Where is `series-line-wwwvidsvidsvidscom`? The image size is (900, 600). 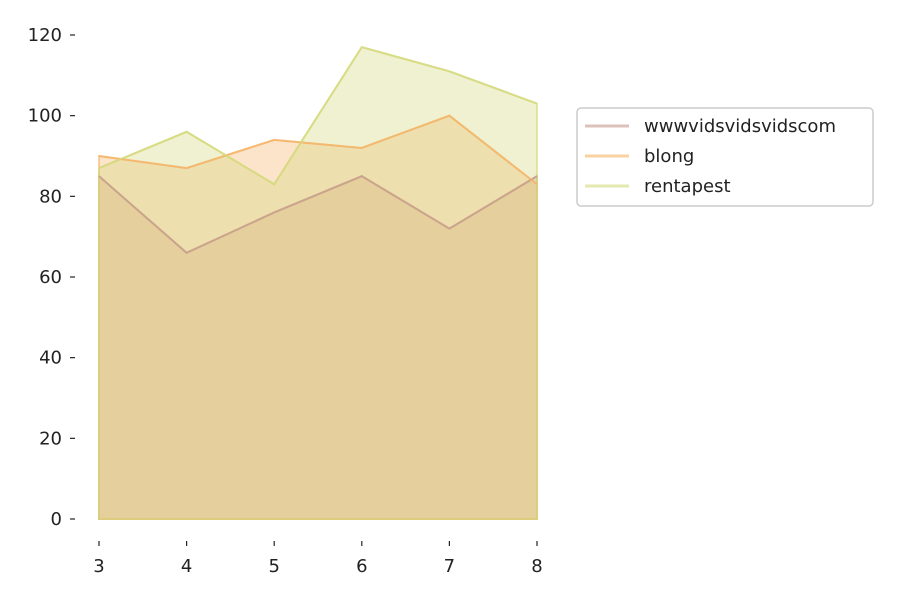 series-line-wwwvidsvidsvidscom is located at coordinates (318, 214).